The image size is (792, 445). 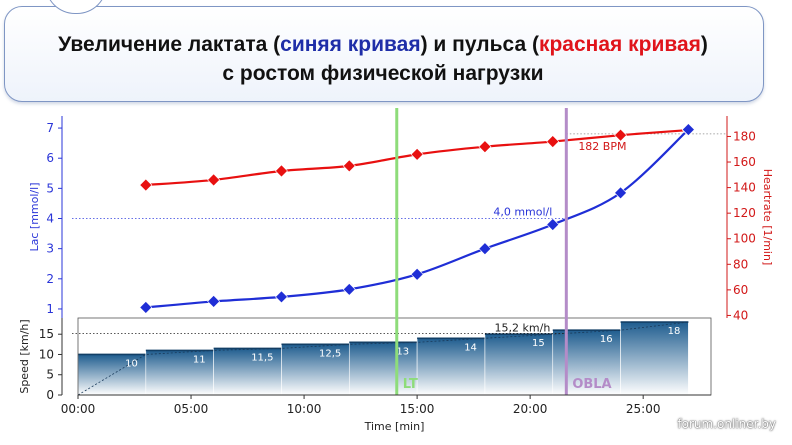 I want to click on lactate-axis-label: Lac [mmol/l], so click(x=34, y=217).